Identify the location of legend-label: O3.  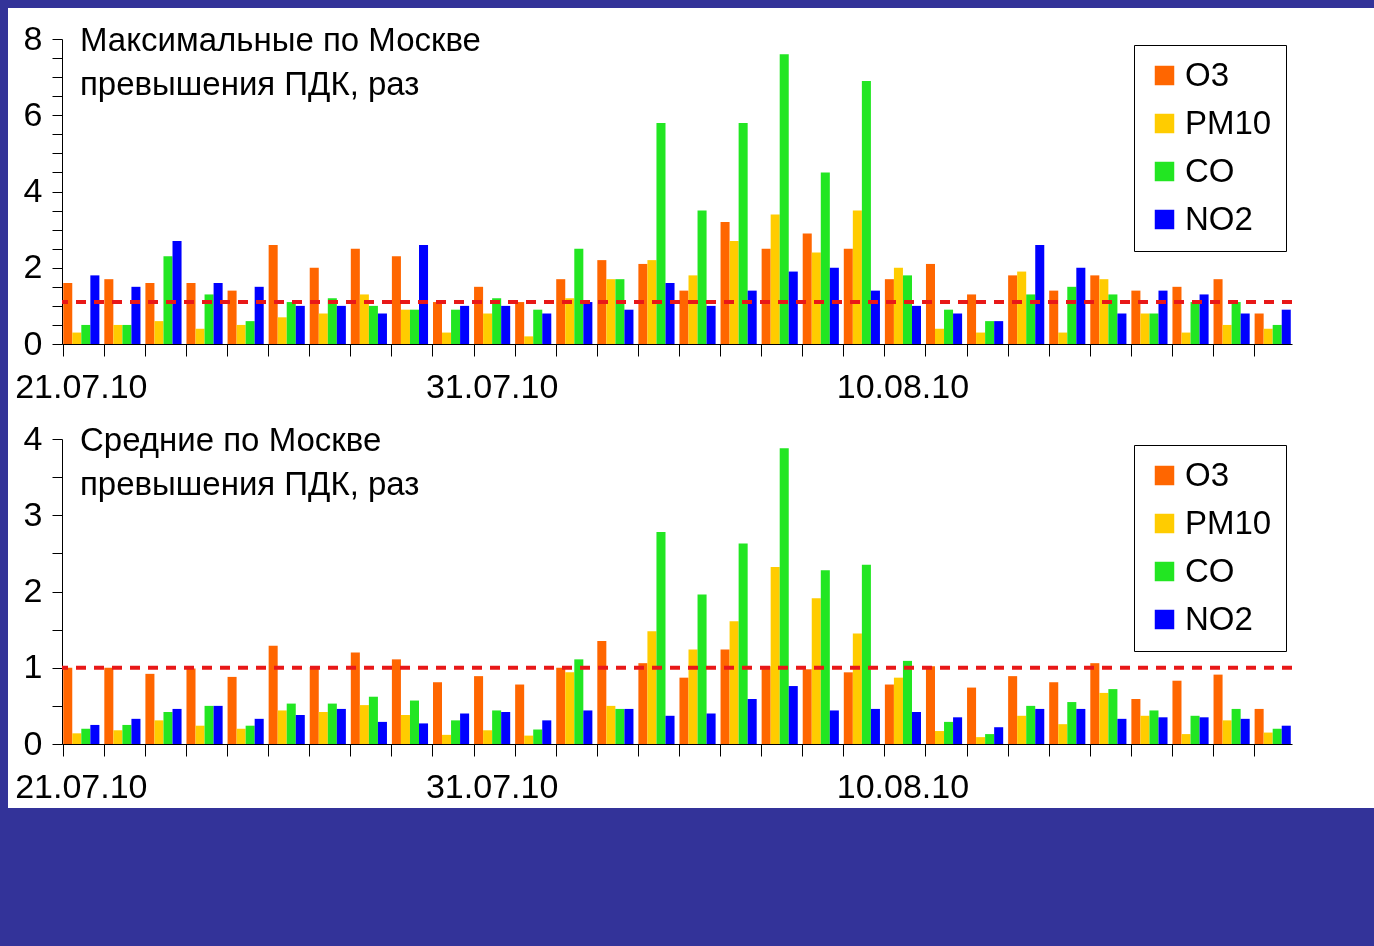
(1207, 474).